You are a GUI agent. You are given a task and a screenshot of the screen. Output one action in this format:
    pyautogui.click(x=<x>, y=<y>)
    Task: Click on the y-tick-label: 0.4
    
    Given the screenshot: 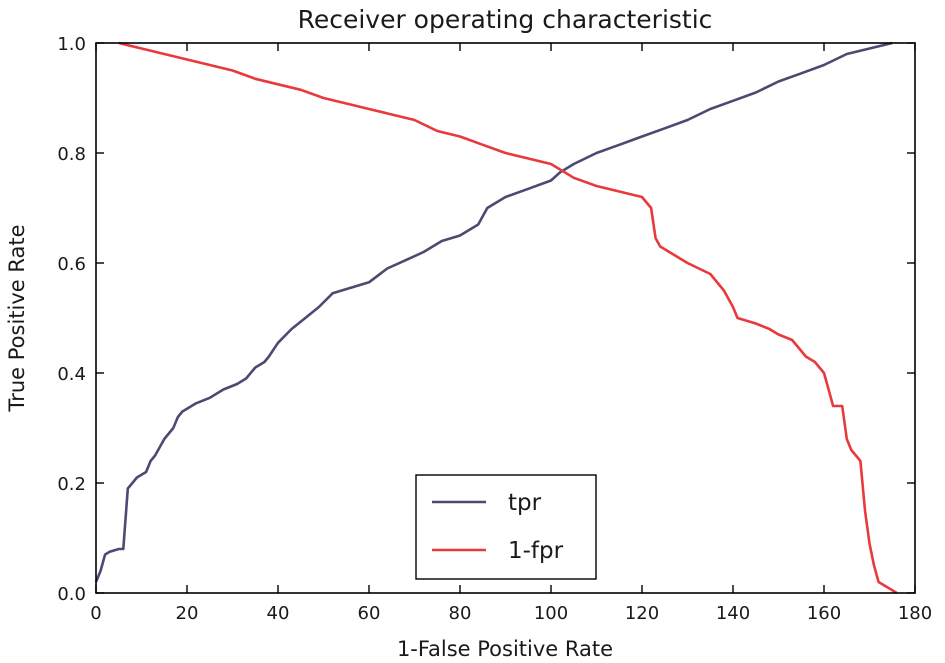 What is the action you would take?
    pyautogui.click(x=71, y=374)
    